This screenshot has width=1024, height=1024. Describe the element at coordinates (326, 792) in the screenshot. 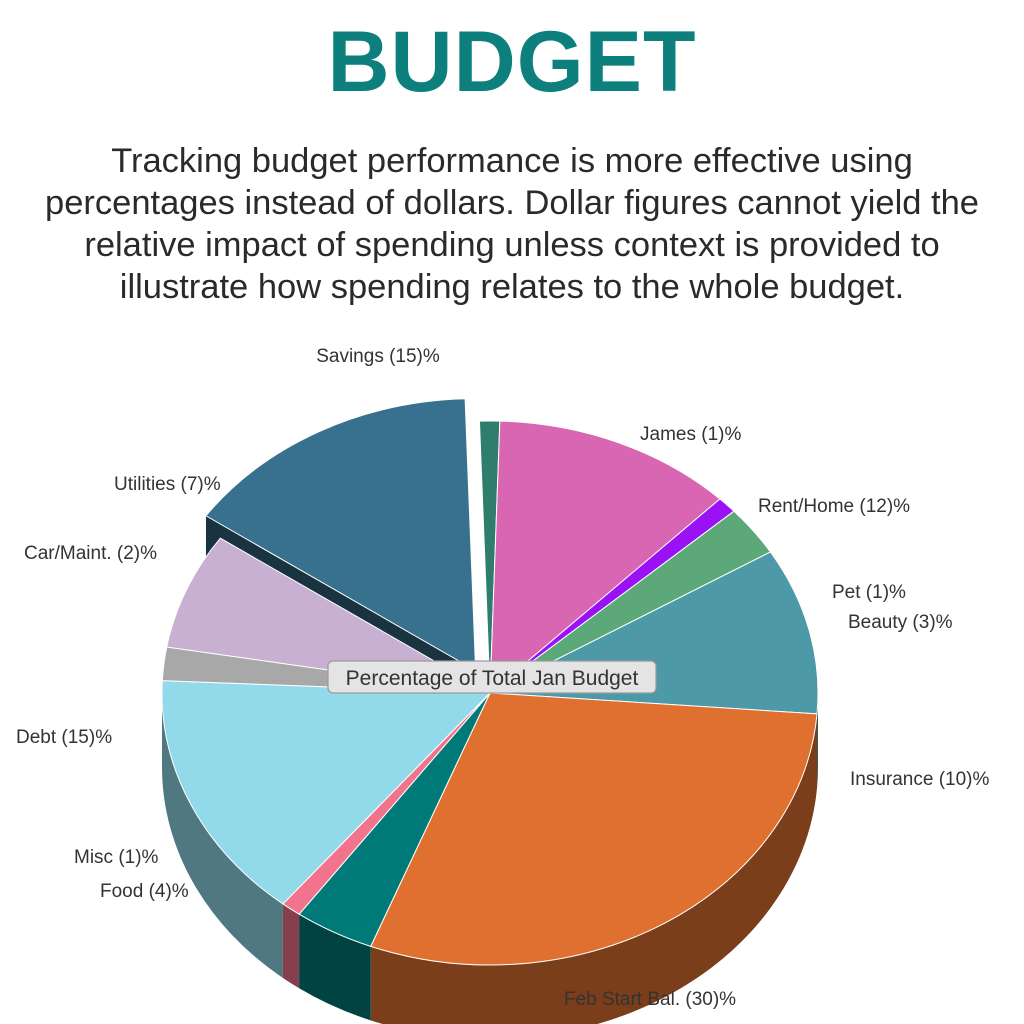

I see `pie-slice-debt` at that location.